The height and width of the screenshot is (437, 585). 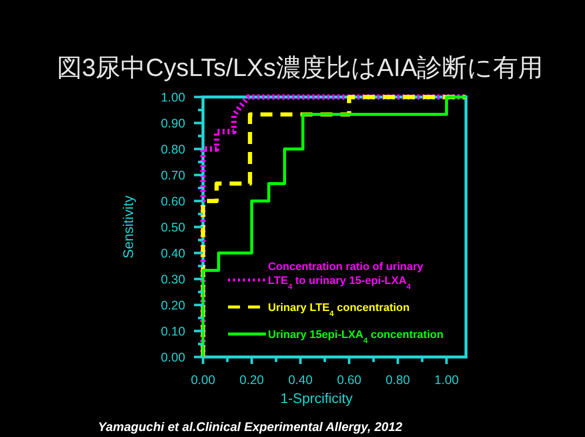 What do you see at coordinates (173, 253) in the screenshot?
I see `y-tick-label: 0.40` at bounding box center [173, 253].